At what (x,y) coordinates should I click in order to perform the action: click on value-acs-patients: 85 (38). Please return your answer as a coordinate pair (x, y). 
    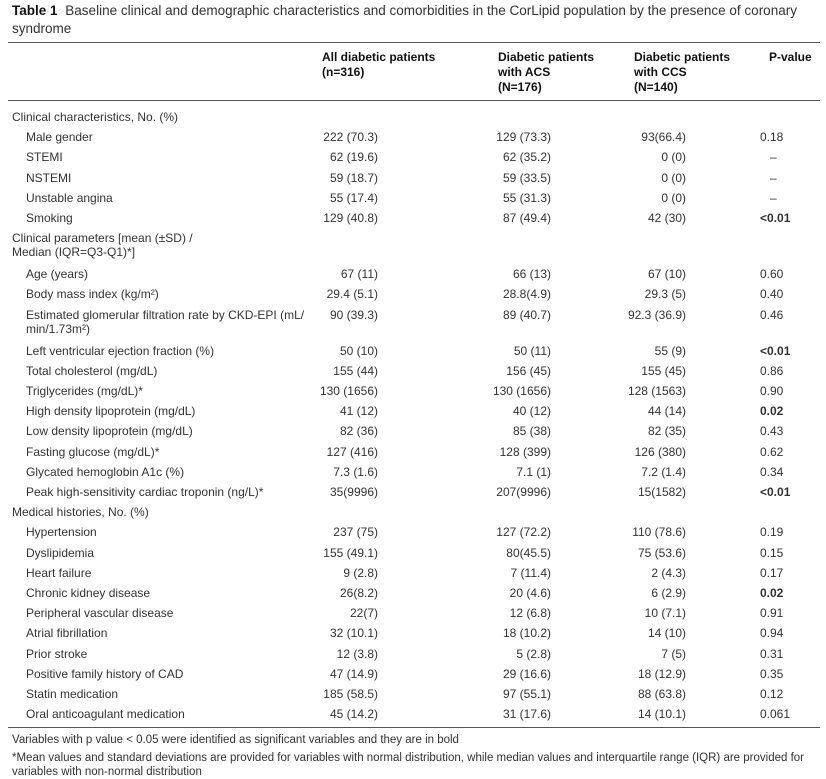
    Looking at the image, I should click on (531, 431).